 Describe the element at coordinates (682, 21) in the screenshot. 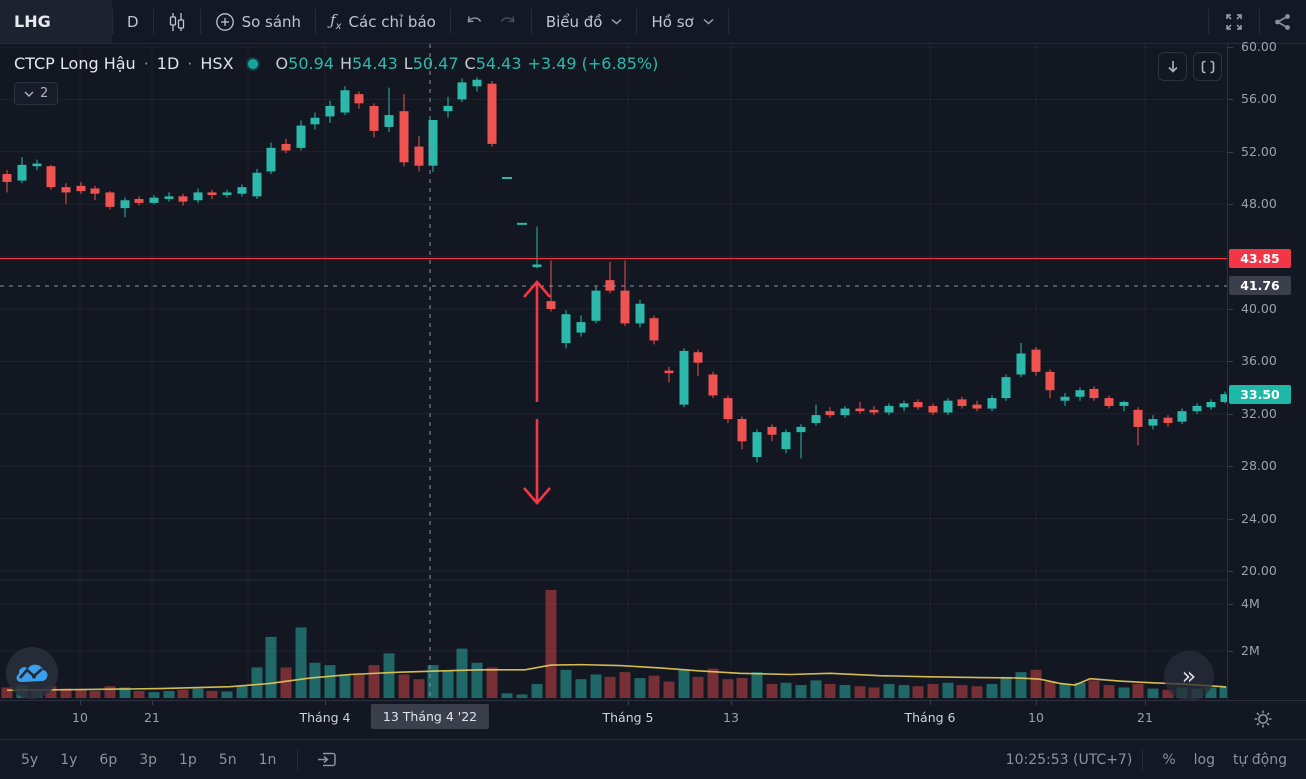

I see `profile-menu-button: Hồ sơ` at that location.